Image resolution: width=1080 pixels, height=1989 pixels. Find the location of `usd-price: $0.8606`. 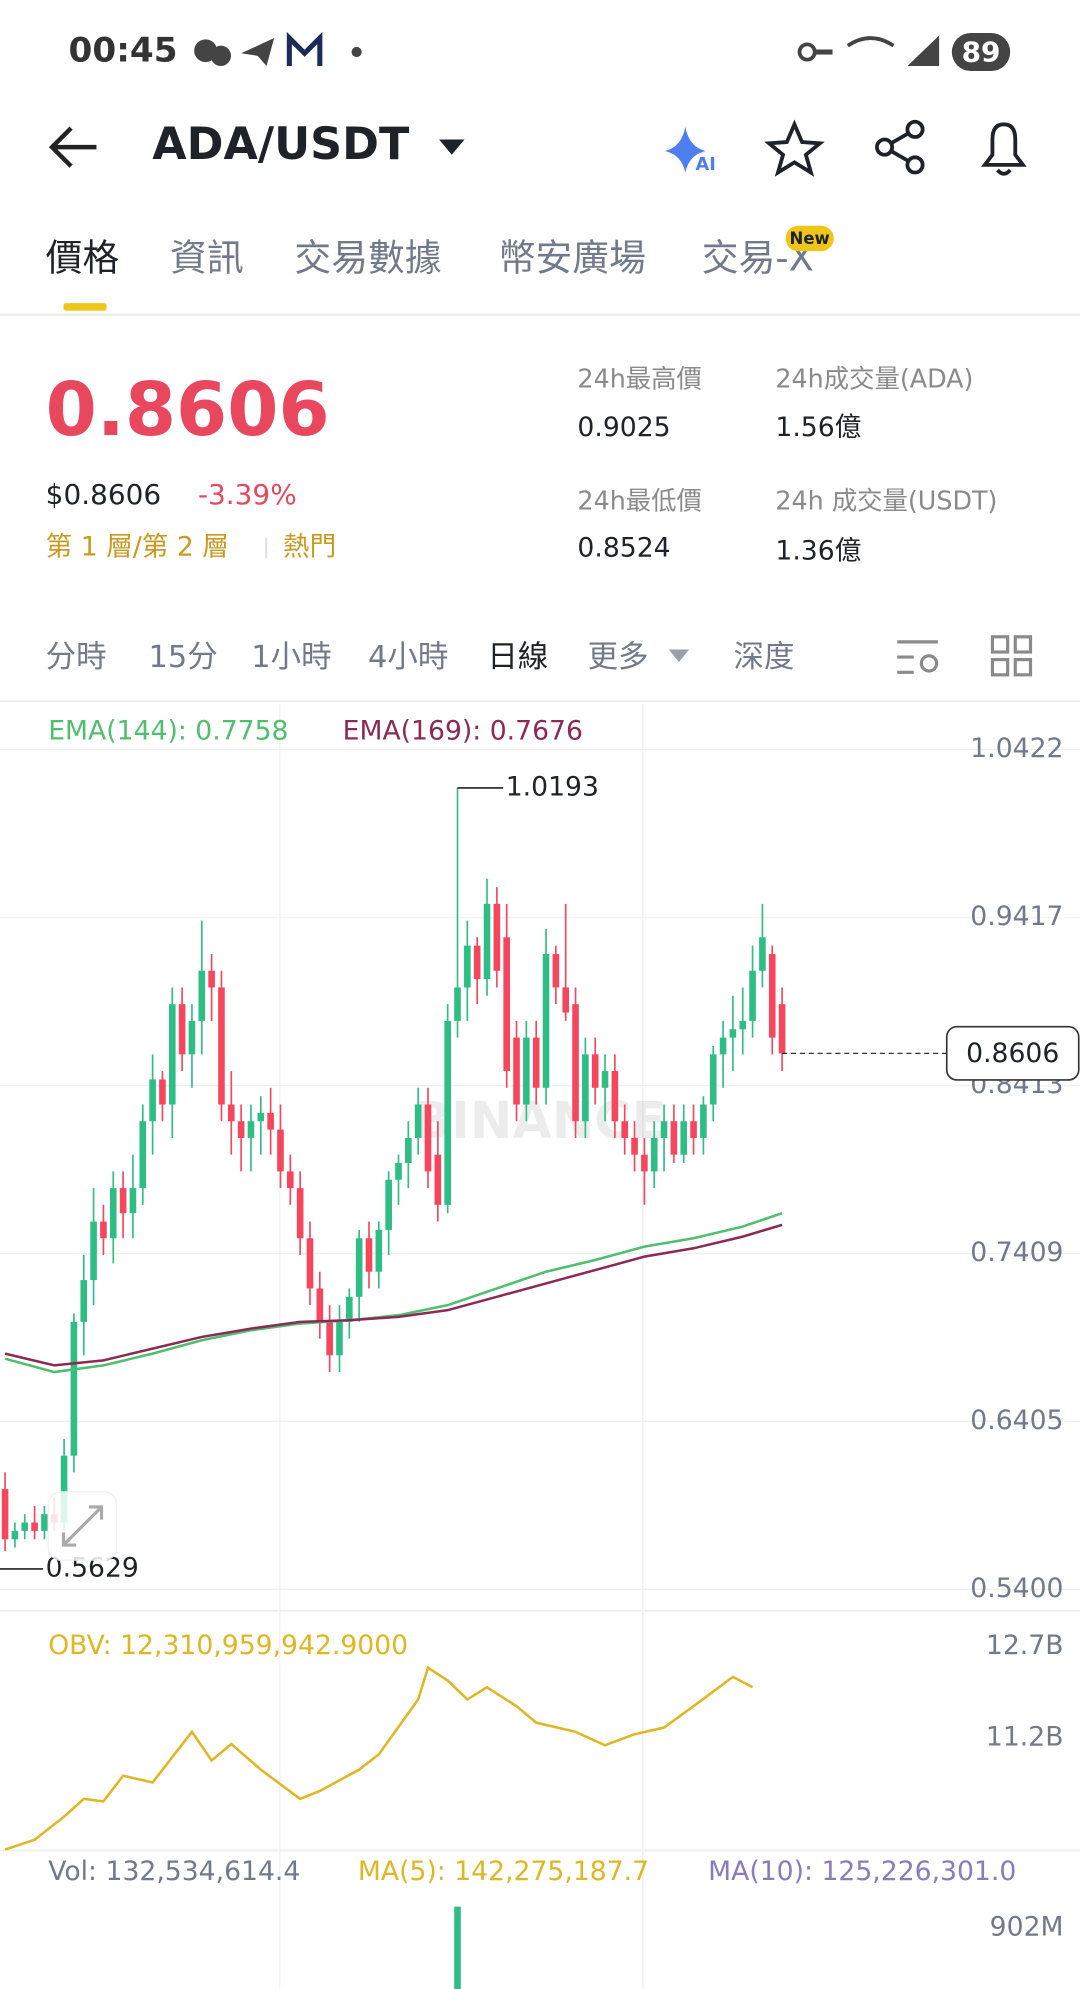

usd-price: $0.8606 is located at coordinates (103, 494).